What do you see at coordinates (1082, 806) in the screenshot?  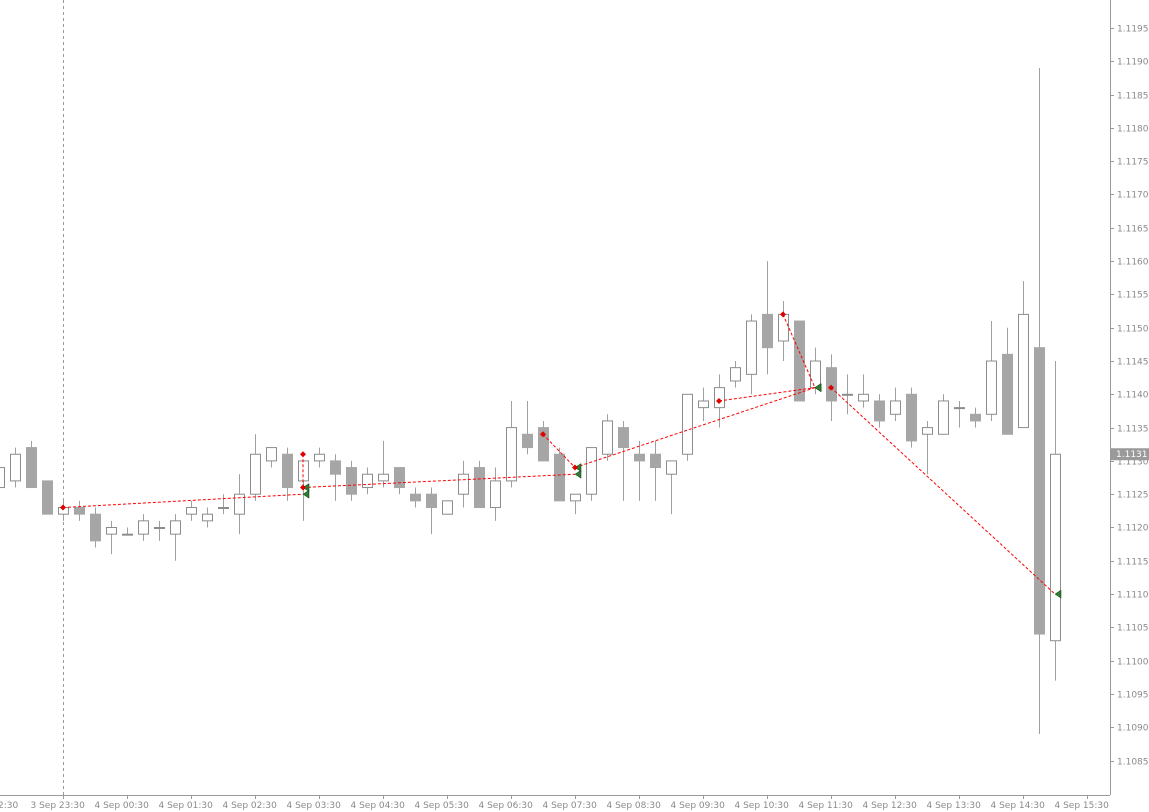 I see `time-tick-label: 4 Sep 15:30` at bounding box center [1082, 806].